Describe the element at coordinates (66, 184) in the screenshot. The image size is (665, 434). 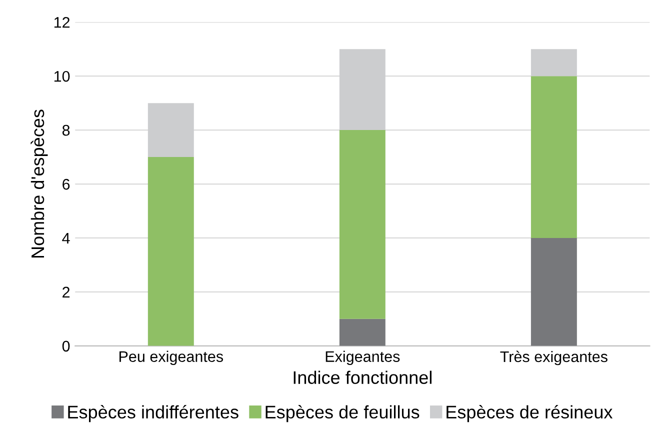
I see `y-tick-label: 6` at that location.